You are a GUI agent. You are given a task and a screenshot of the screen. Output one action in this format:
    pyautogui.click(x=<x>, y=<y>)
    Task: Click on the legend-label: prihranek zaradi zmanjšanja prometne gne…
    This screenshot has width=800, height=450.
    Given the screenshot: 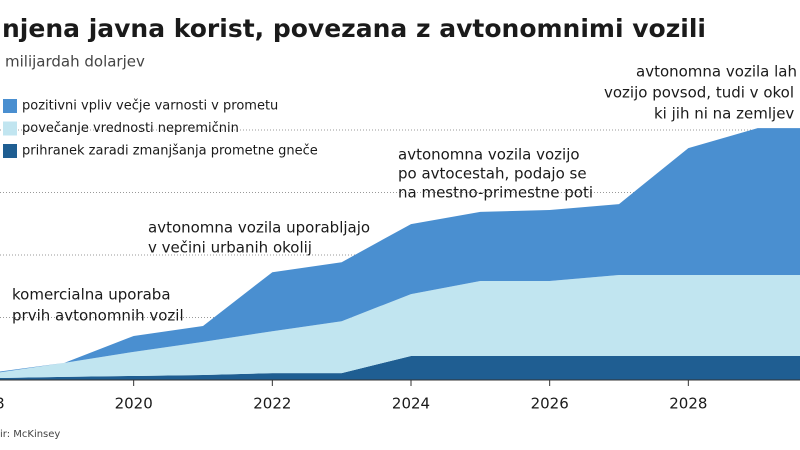 What is the action you would take?
    pyautogui.click(x=170, y=151)
    